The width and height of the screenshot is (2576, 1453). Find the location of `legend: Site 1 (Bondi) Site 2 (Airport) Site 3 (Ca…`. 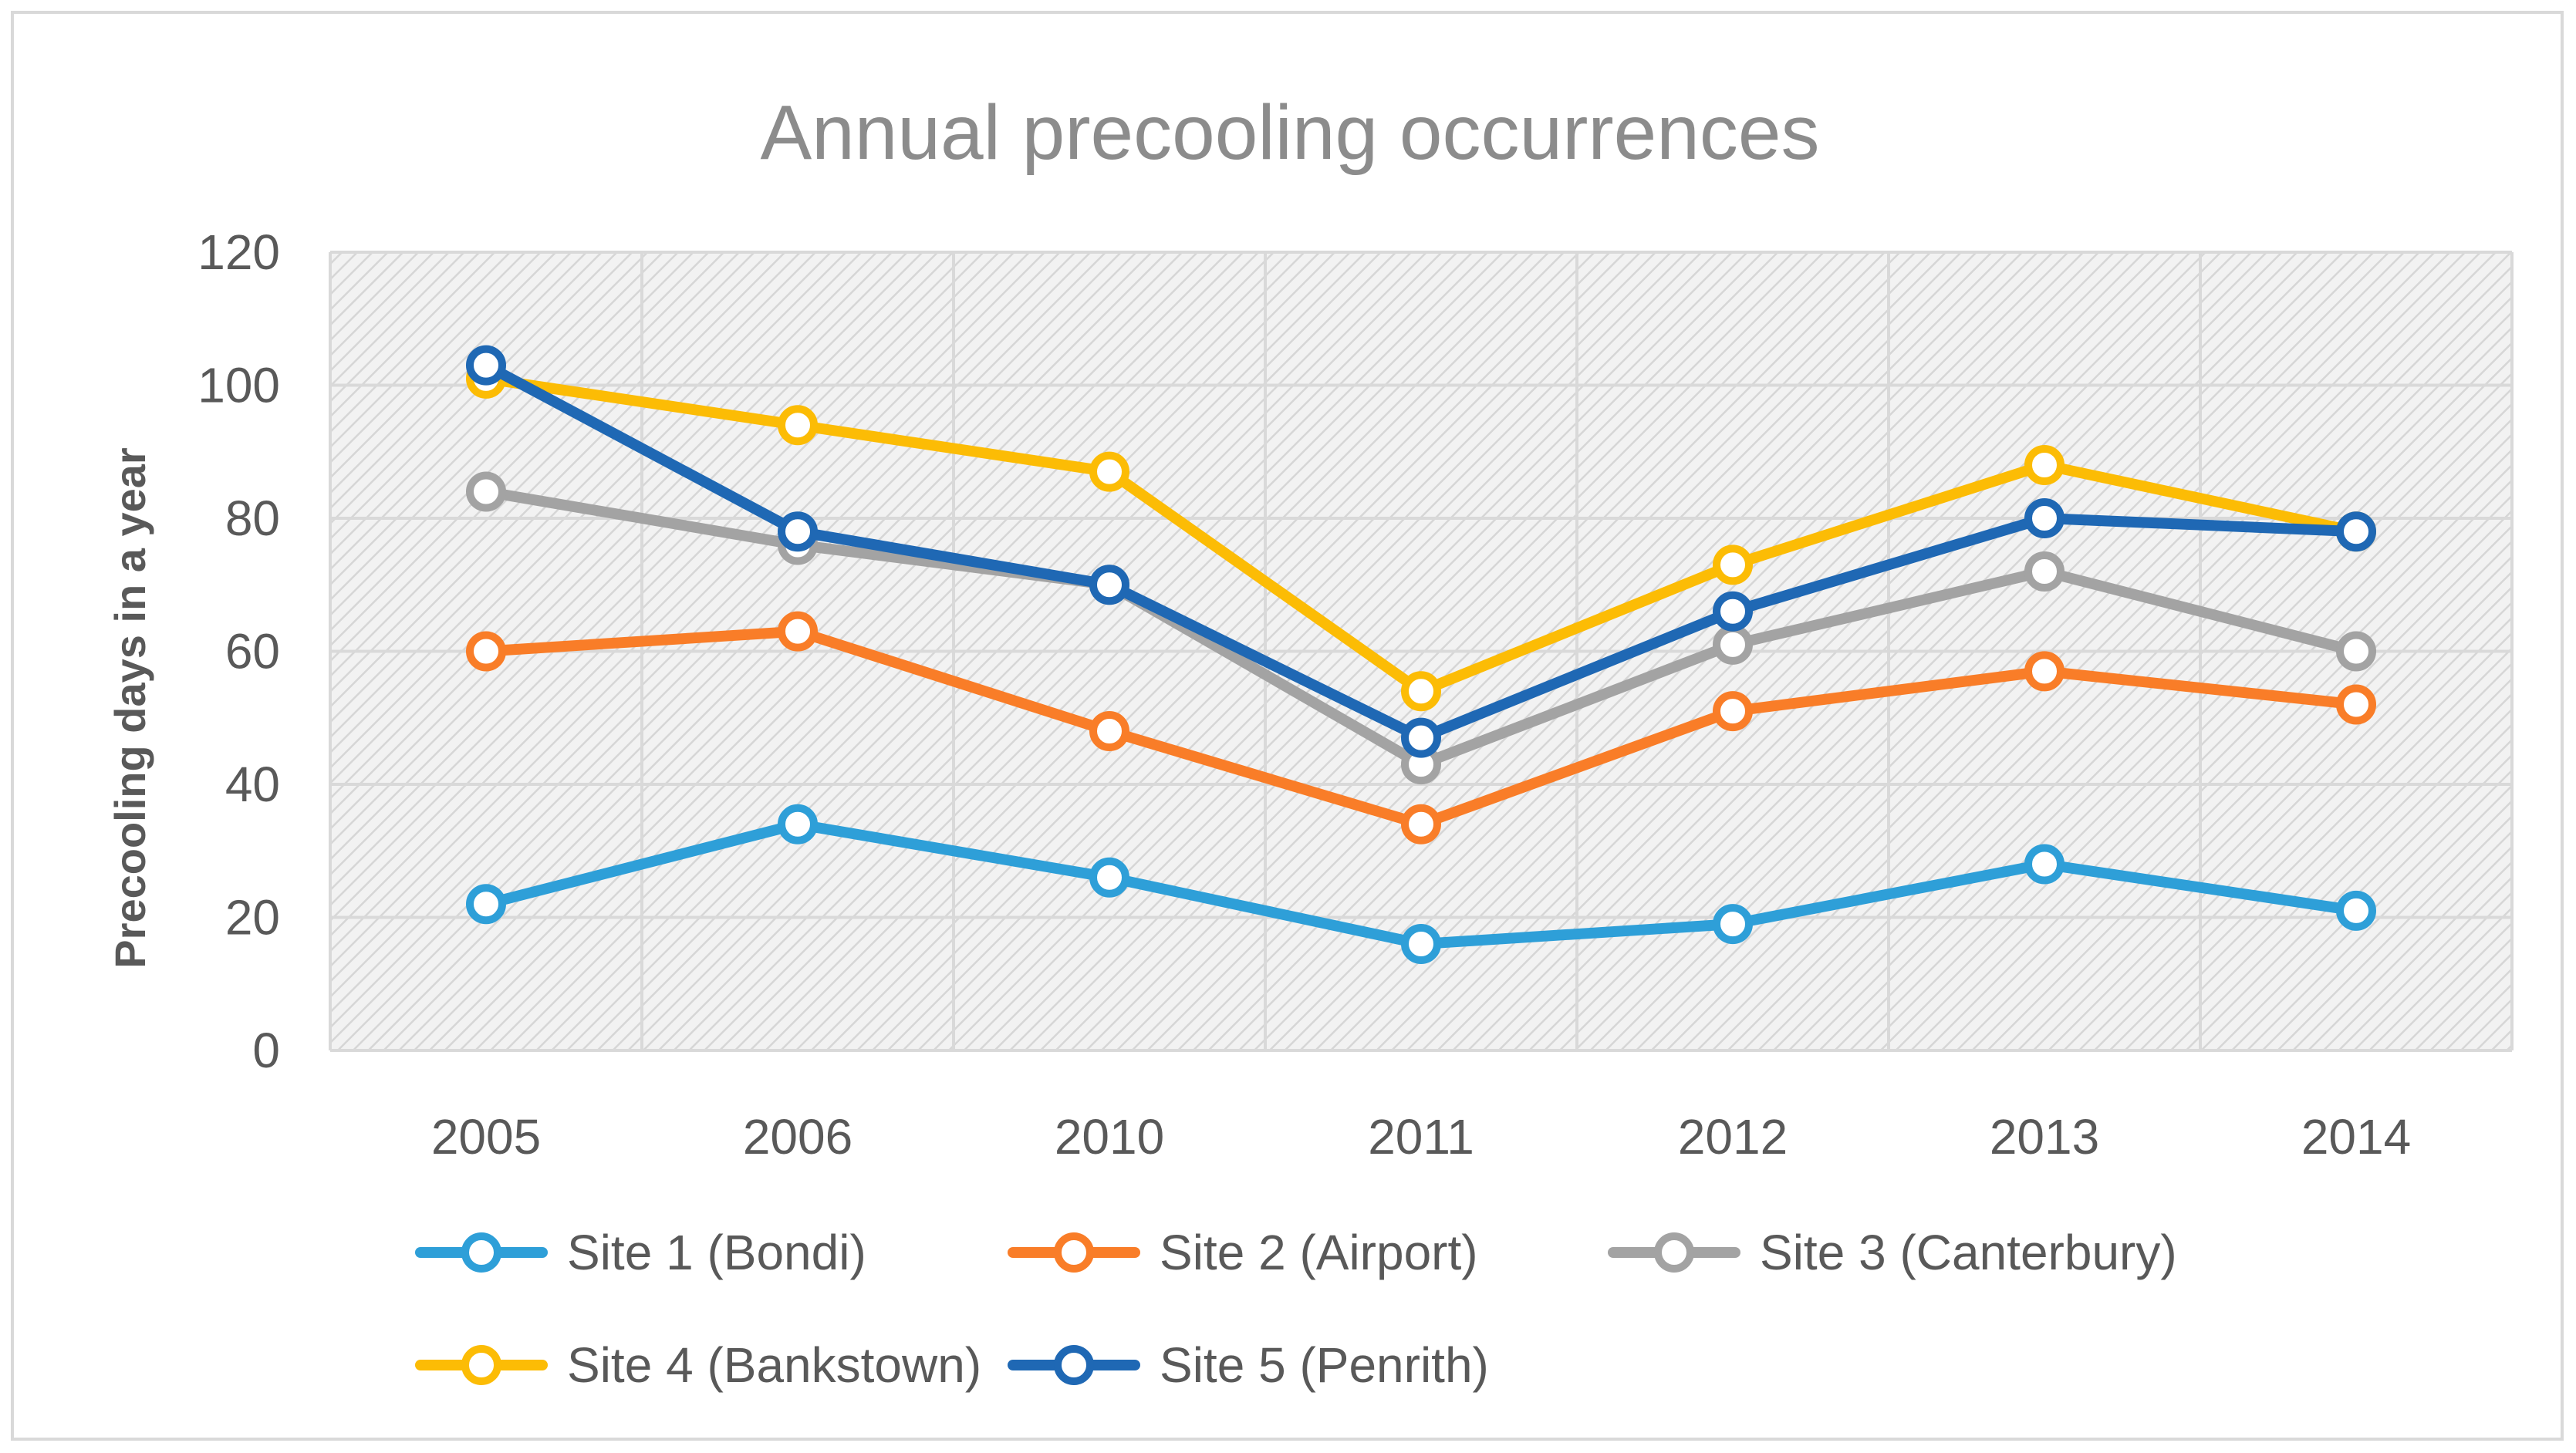

legend: Site 1 (Bondi) Site 2 (Airport) Site 3 (Ca… is located at coordinates (1296, 1309).